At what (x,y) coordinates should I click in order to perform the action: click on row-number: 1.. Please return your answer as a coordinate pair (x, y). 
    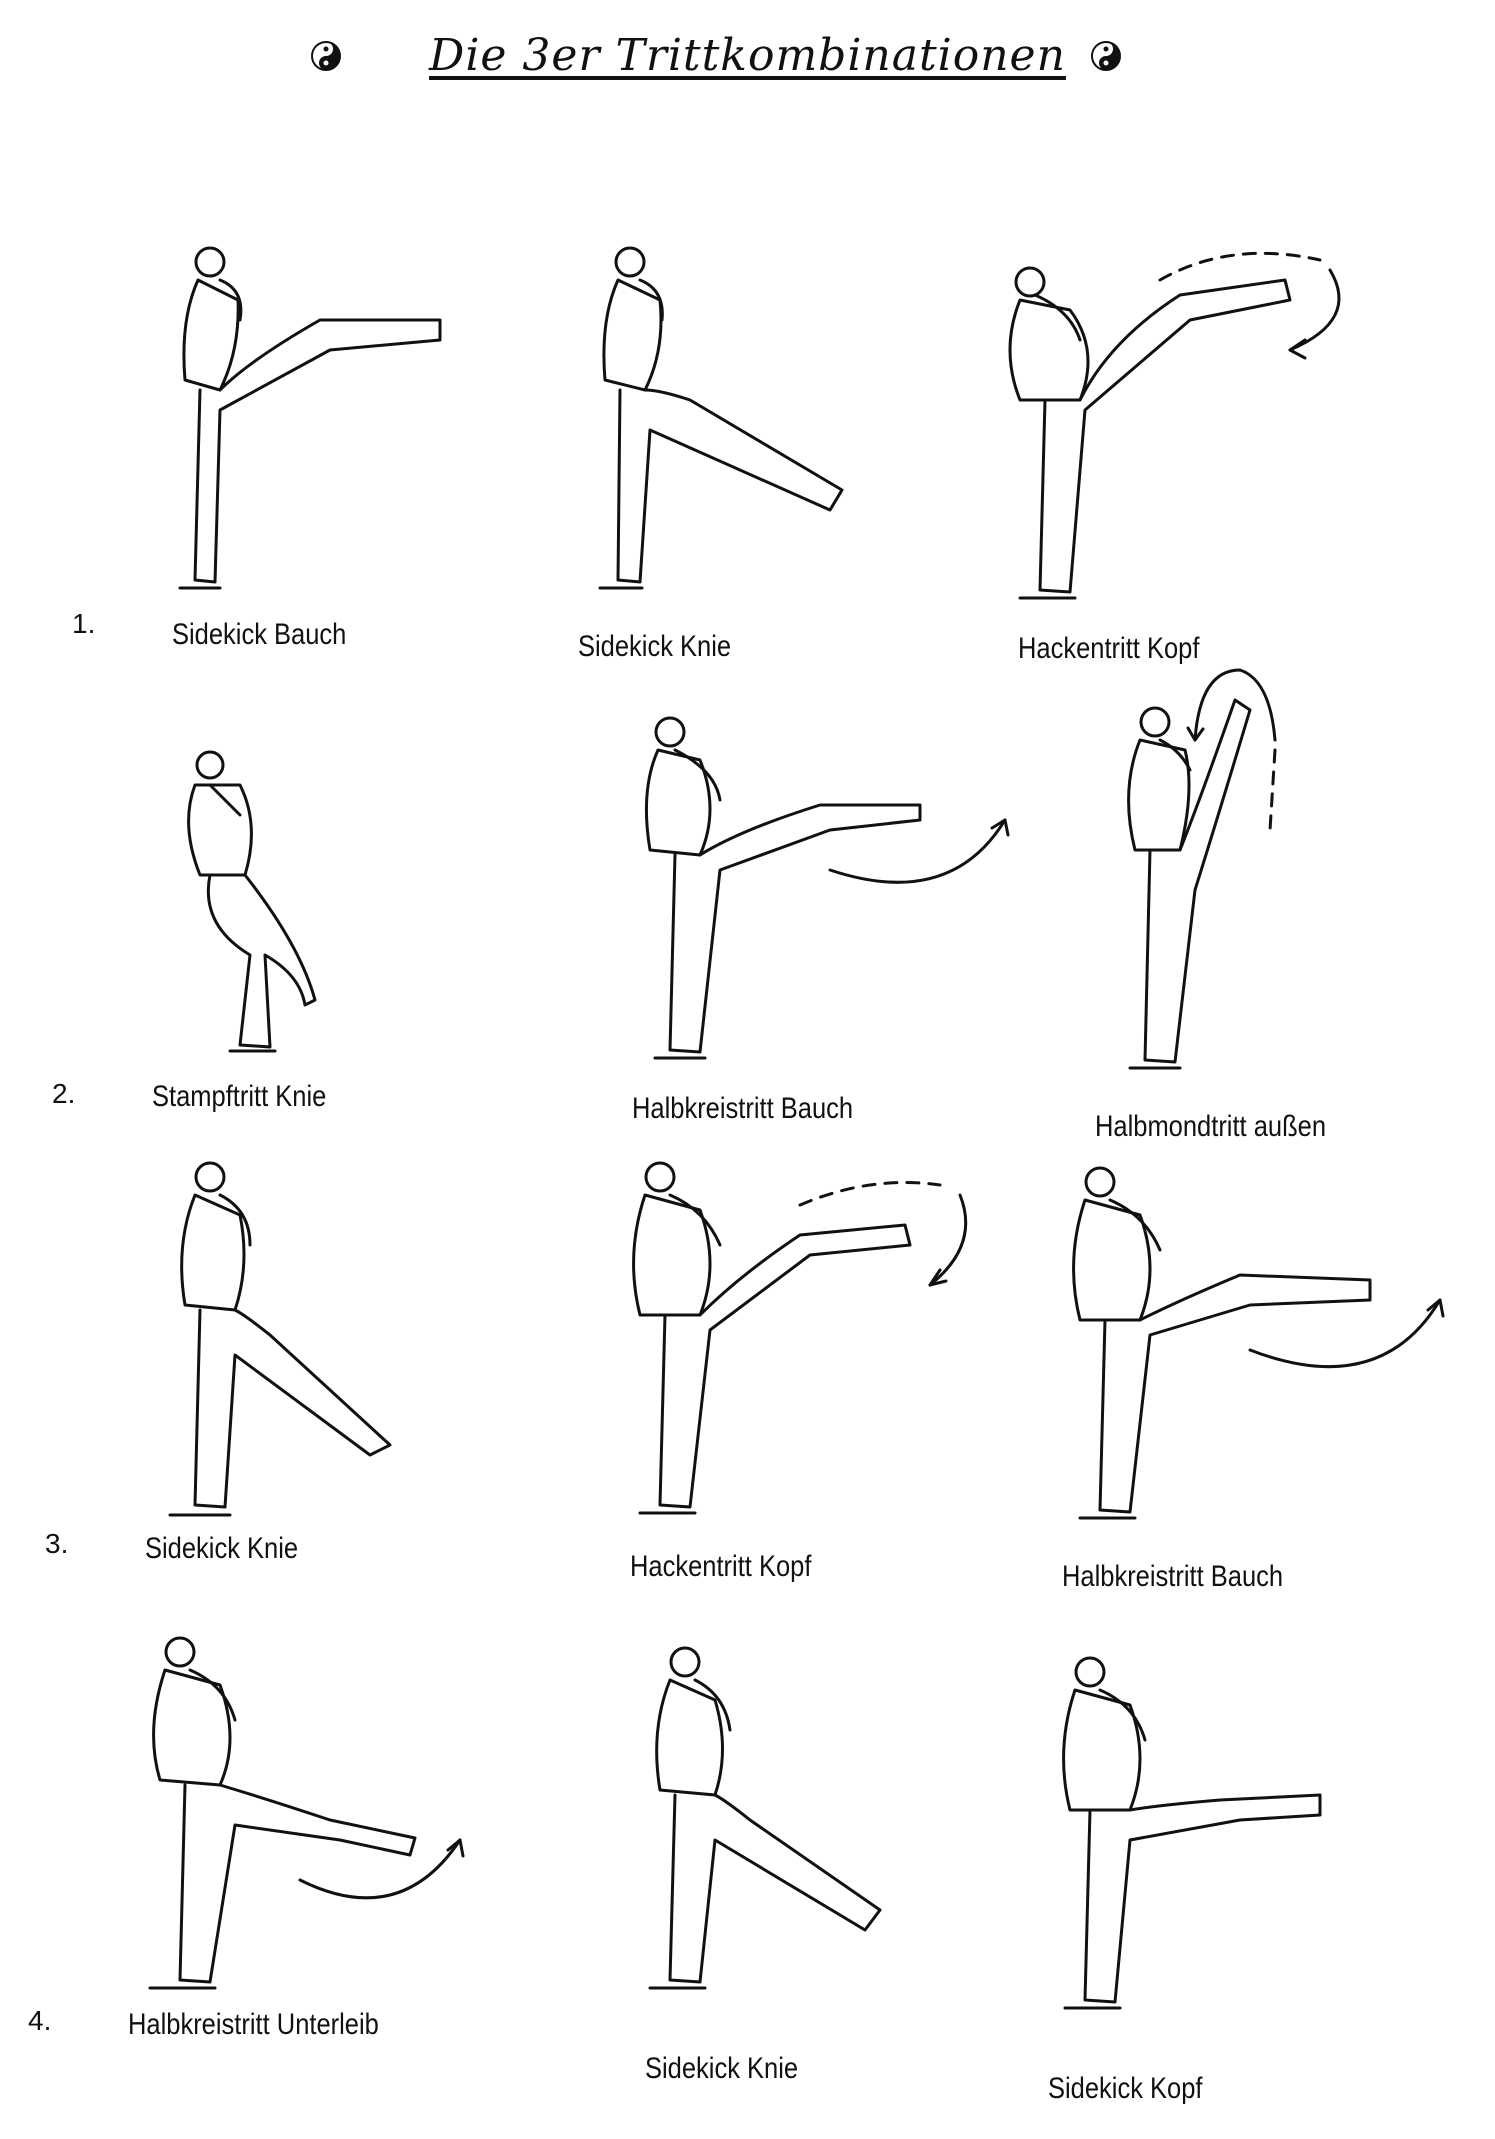
    Looking at the image, I should click on (84, 623).